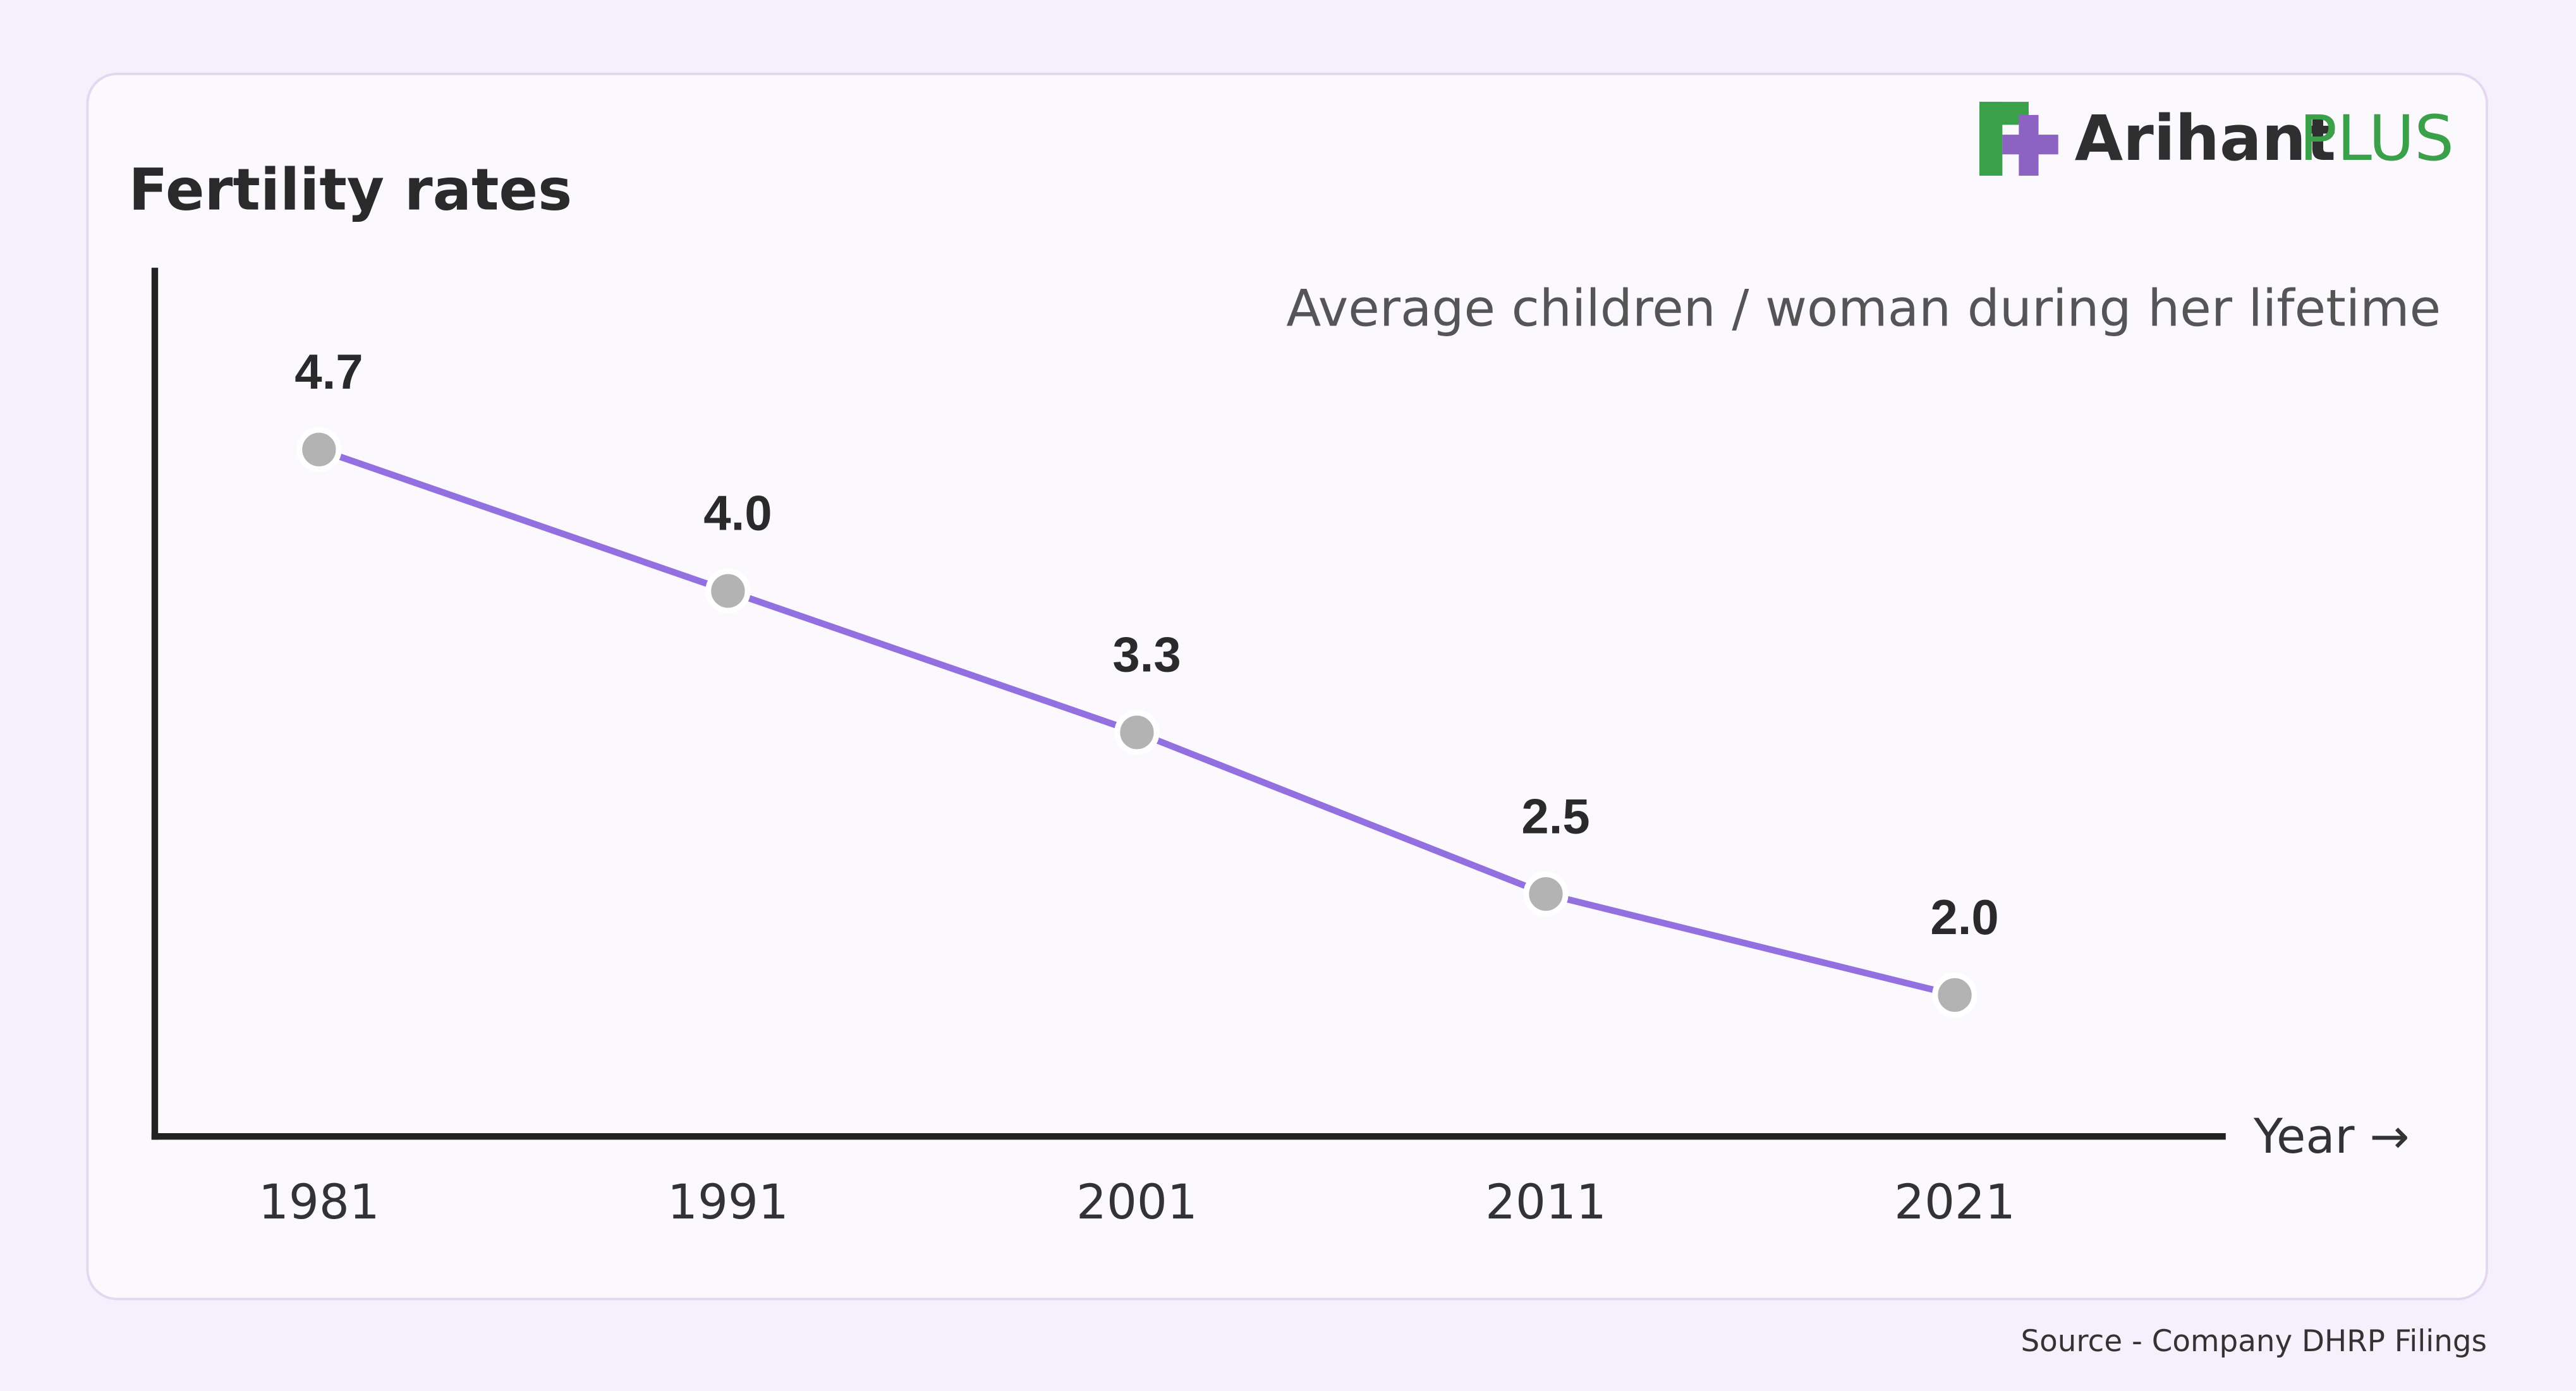 This screenshot has height=1391, width=2576. I want to click on logo: Arihant PLUS, so click(2216, 139).